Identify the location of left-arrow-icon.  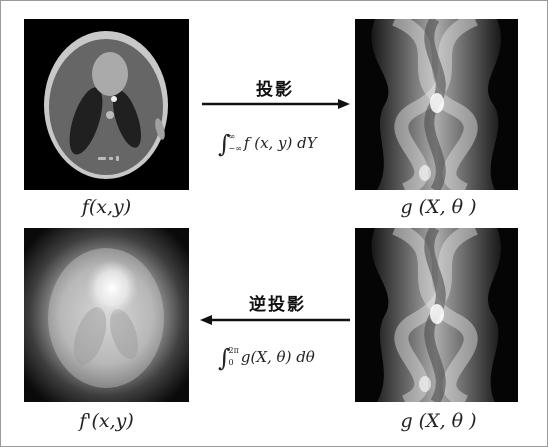
(275, 320).